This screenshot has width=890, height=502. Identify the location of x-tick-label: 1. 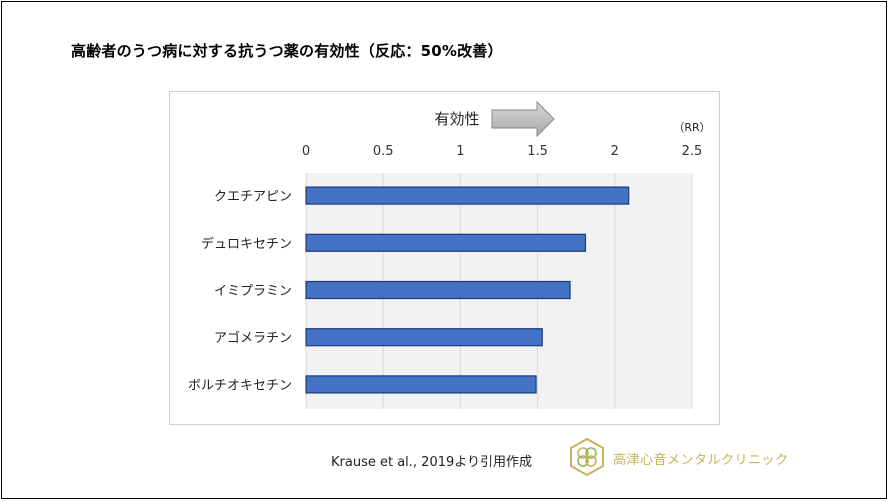
(460, 151).